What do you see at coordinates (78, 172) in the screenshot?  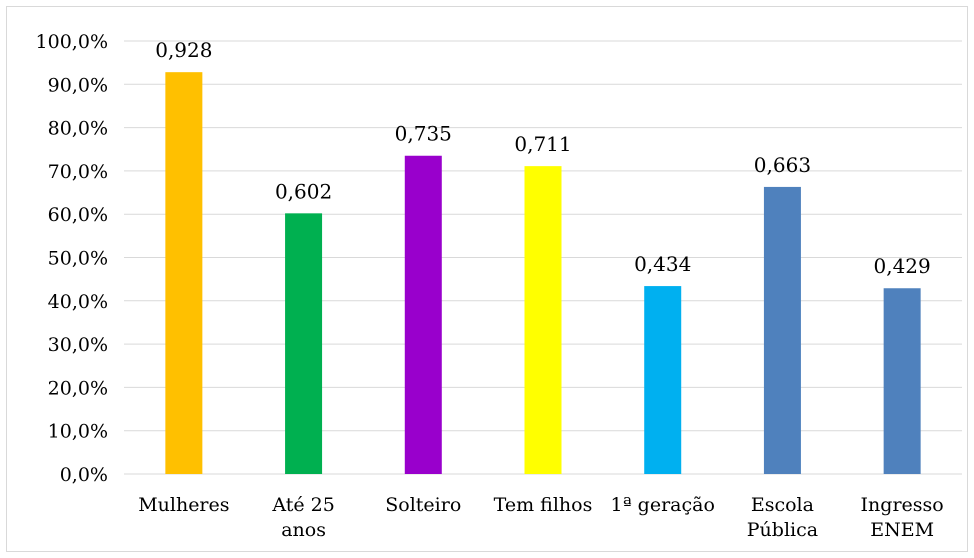 I see `y-tick-label: 70,0%` at bounding box center [78, 172].